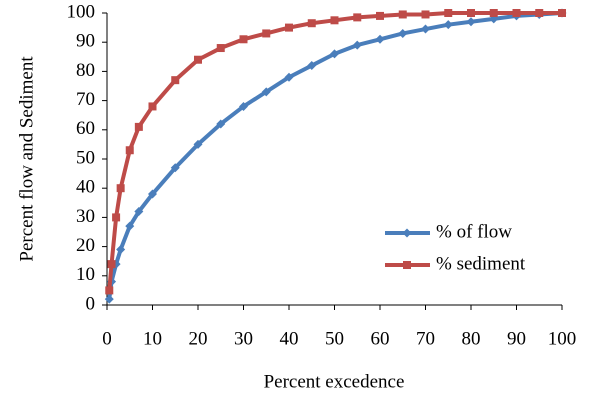 Image resolution: width=591 pixels, height=400 pixels. What do you see at coordinates (85, 274) in the screenshot?
I see `y-tick-label: 10` at bounding box center [85, 274].